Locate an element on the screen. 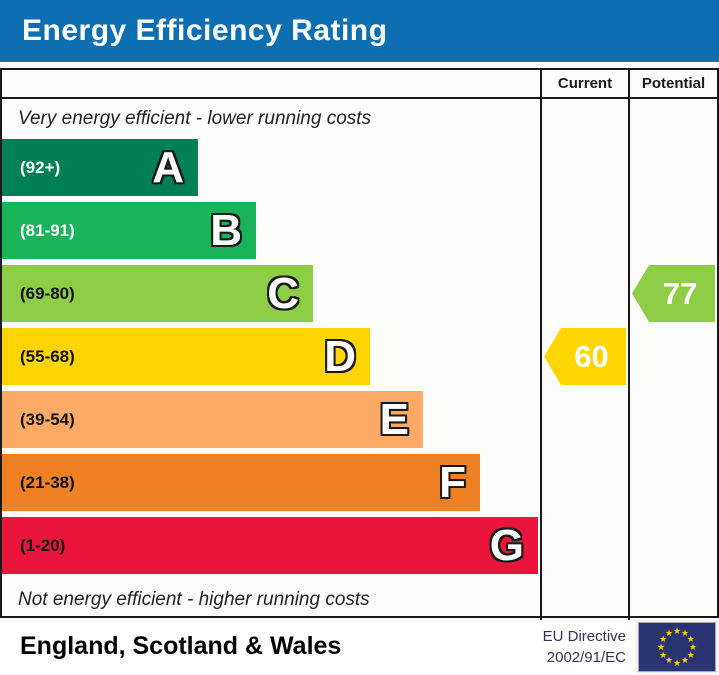 This screenshot has height=675, width=719. band-row-g: (1-20) G is located at coordinates (271, 545).